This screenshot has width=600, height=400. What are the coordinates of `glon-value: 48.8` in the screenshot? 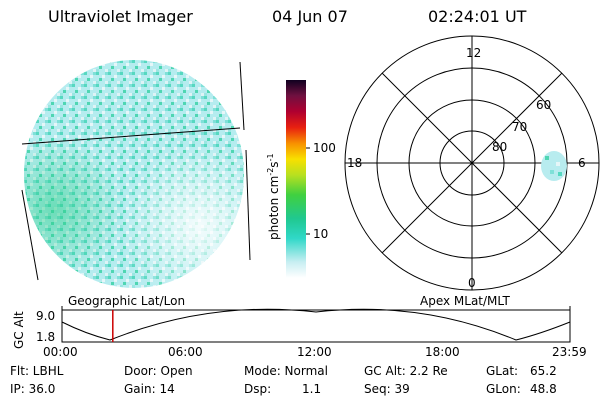 It's located at (543, 389).